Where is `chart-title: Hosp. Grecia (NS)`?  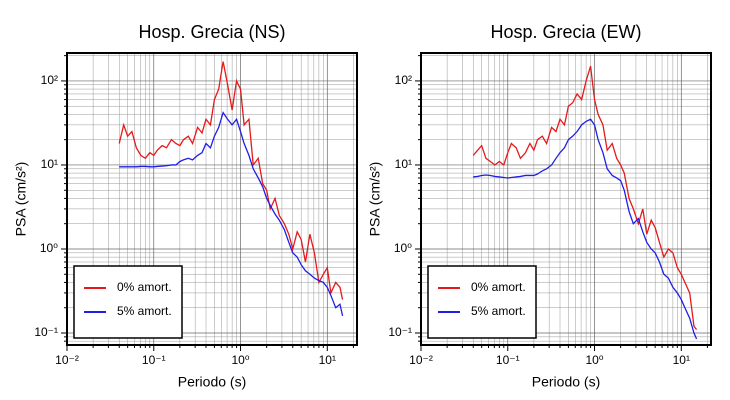 chart-title: Hosp. Grecia (NS) is located at coordinates (211, 32).